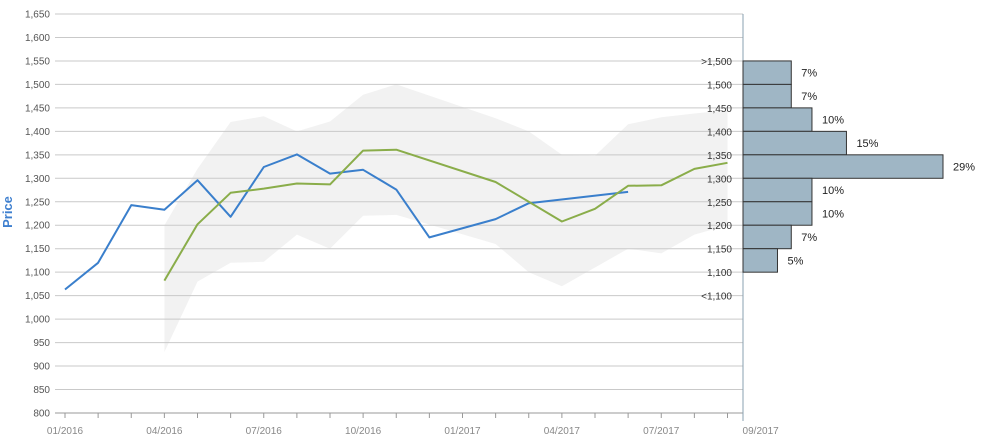  What do you see at coordinates (37, 132) in the screenshot?
I see `y-tick-label: 1,400` at bounding box center [37, 132].